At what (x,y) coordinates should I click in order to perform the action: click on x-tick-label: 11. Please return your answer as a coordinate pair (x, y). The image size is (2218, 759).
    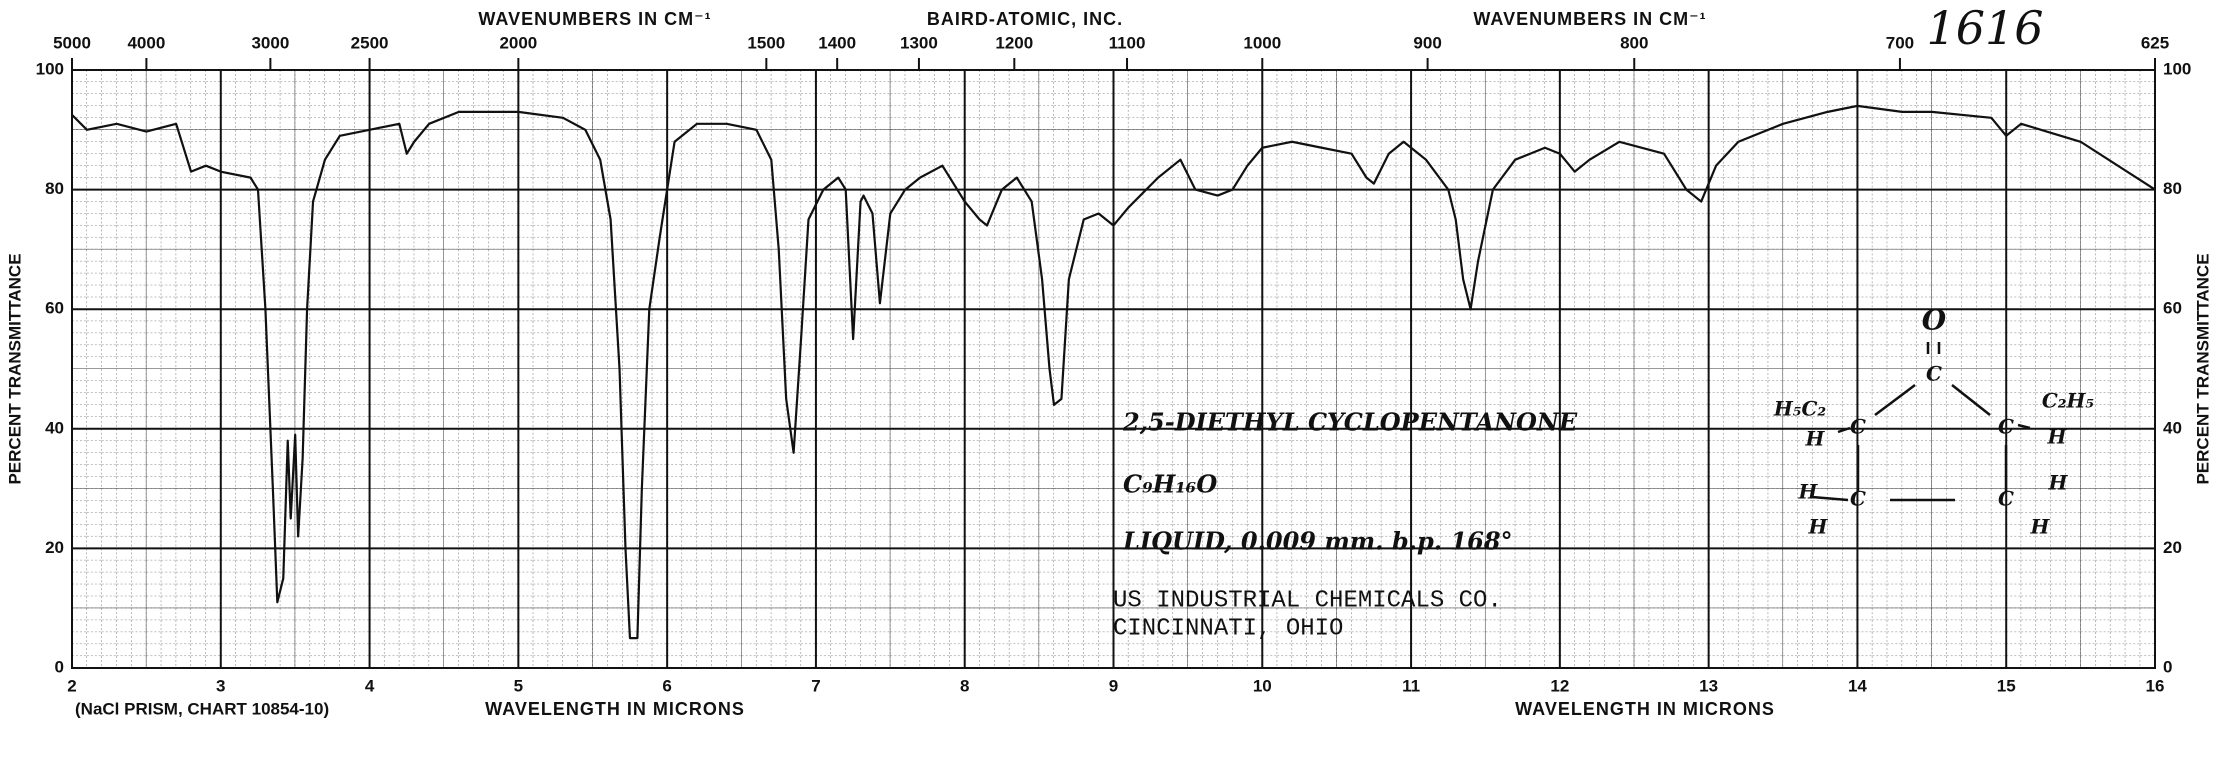
    Looking at the image, I should click on (1411, 685).